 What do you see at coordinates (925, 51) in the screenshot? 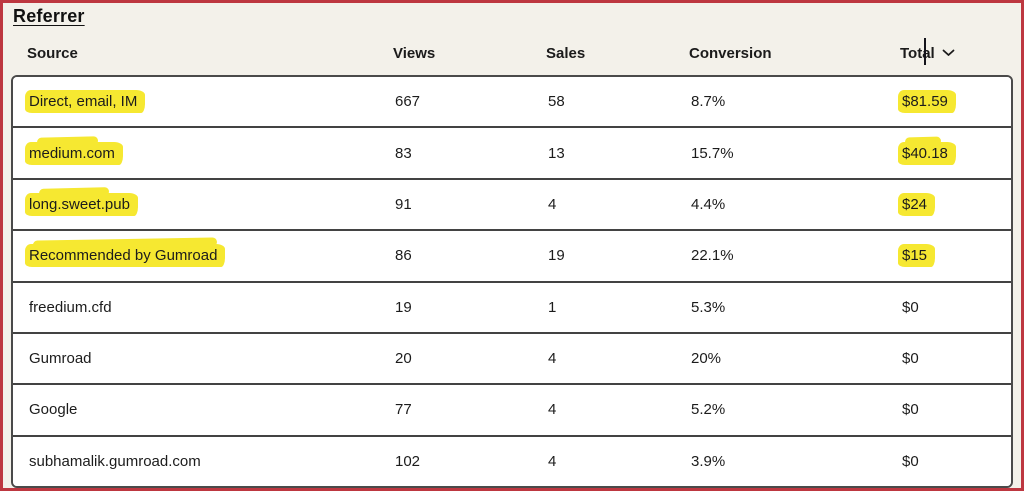
I see `text-cursor` at bounding box center [925, 51].